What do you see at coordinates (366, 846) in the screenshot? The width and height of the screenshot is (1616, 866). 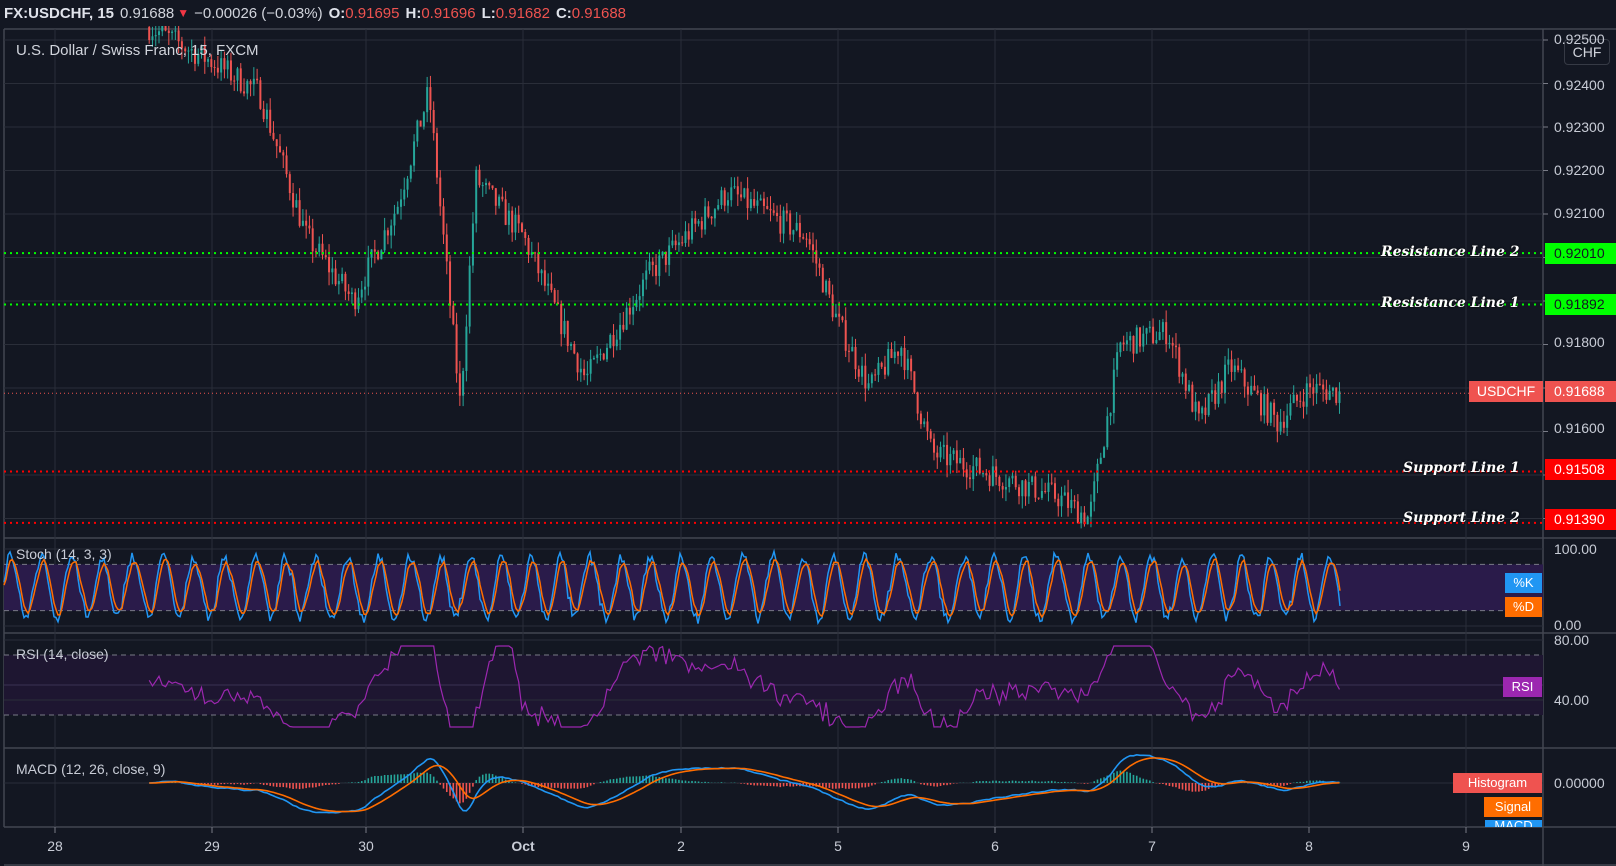 I see `date-label: 30` at bounding box center [366, 846].